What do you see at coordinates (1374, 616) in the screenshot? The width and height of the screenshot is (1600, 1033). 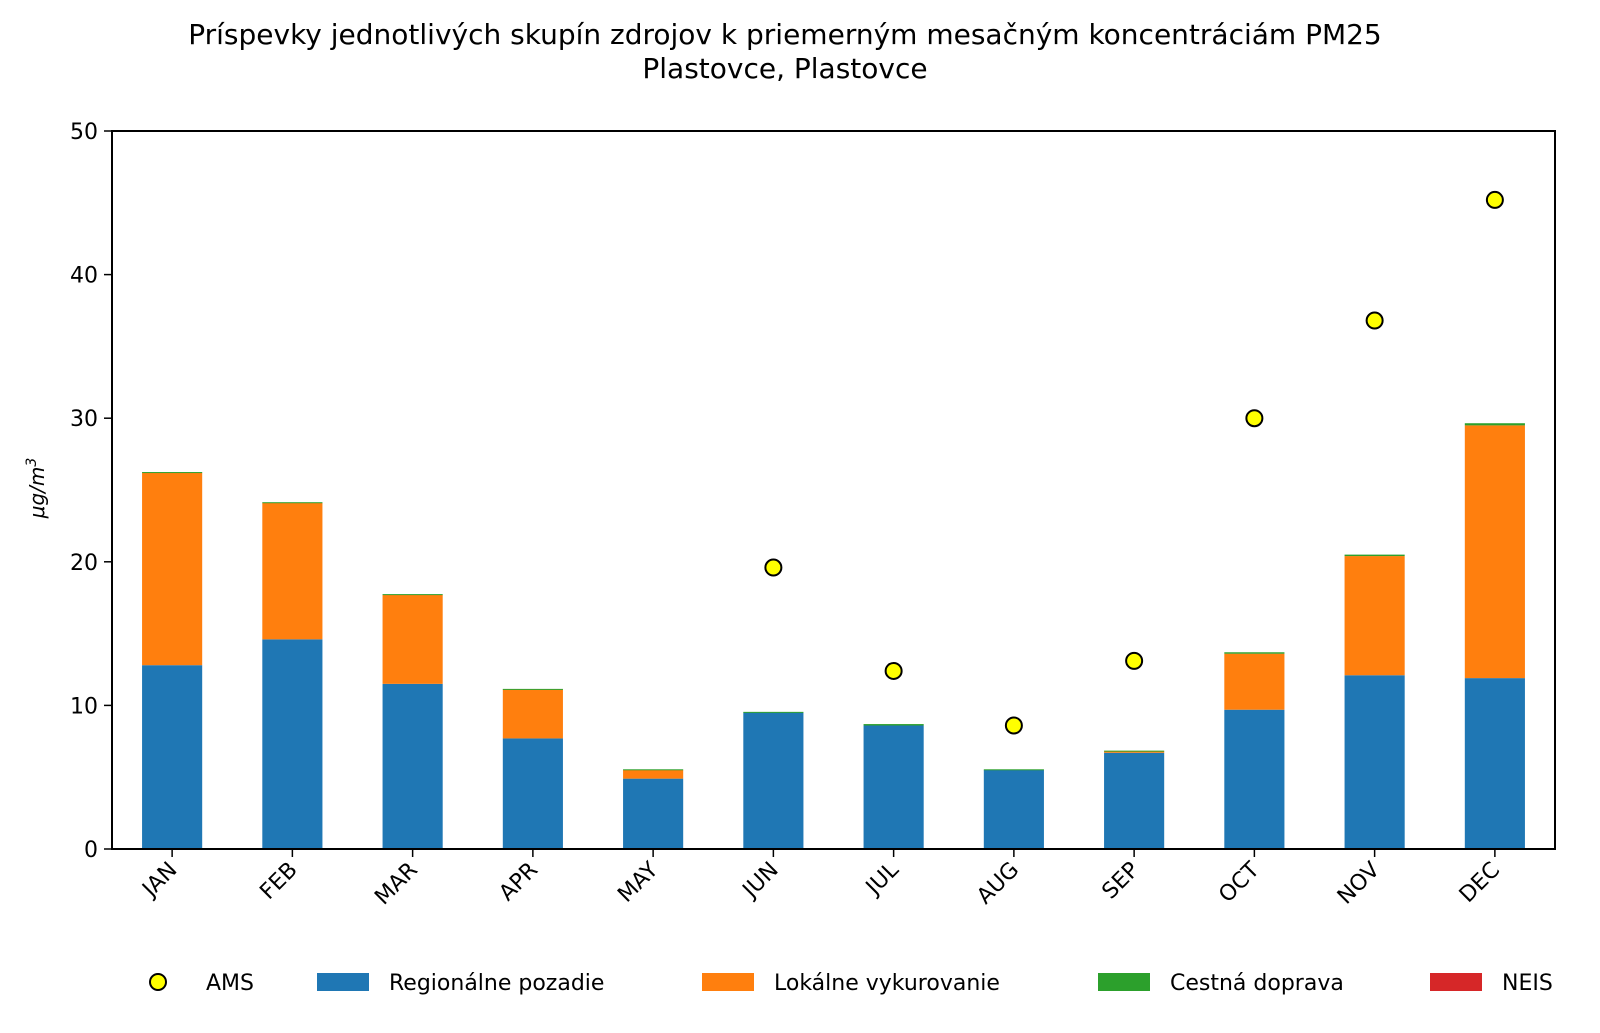 I see `bar-lokálne-vykurovanie-nov` at bounding box center [1374, 616].